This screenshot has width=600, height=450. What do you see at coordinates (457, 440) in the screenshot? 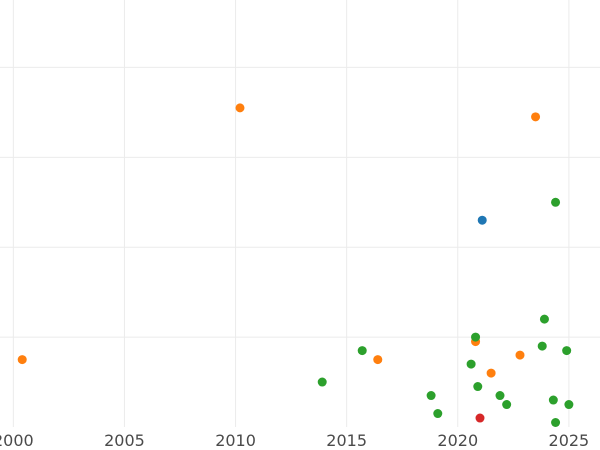
I see `x-tick-label: 2020` at bounding box center [457, 440].